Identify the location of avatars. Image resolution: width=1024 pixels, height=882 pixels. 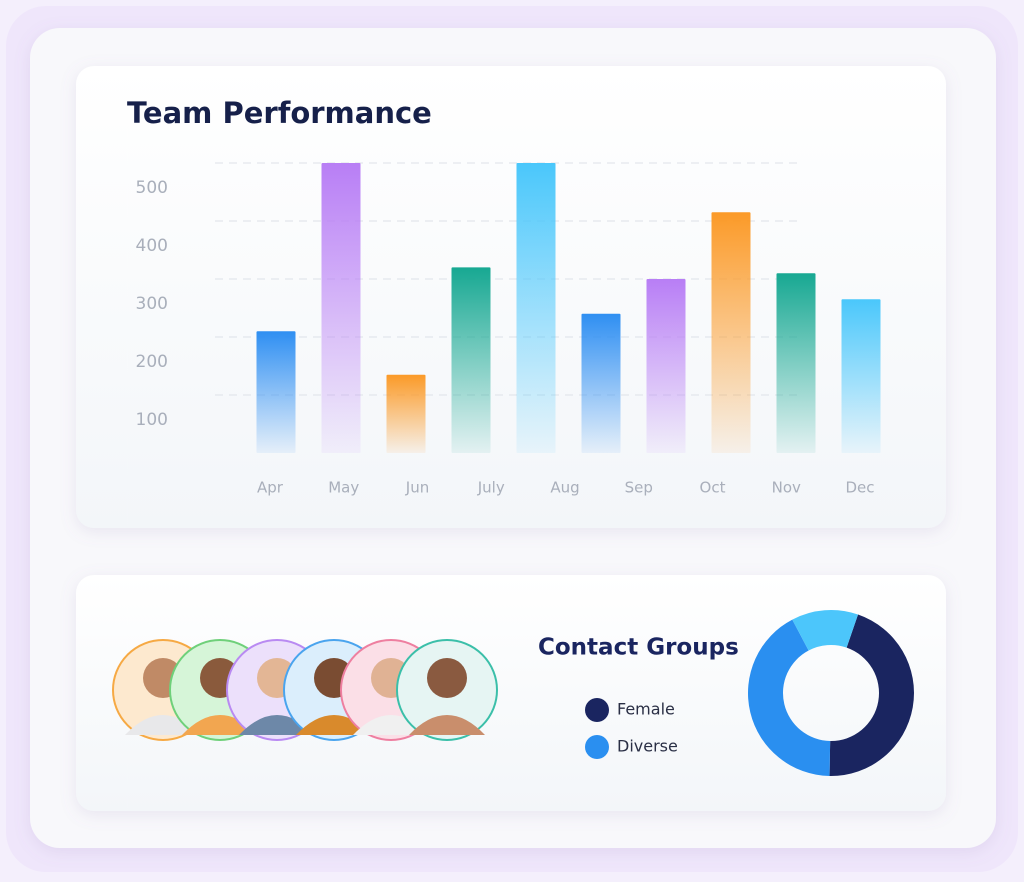
(305, 690).